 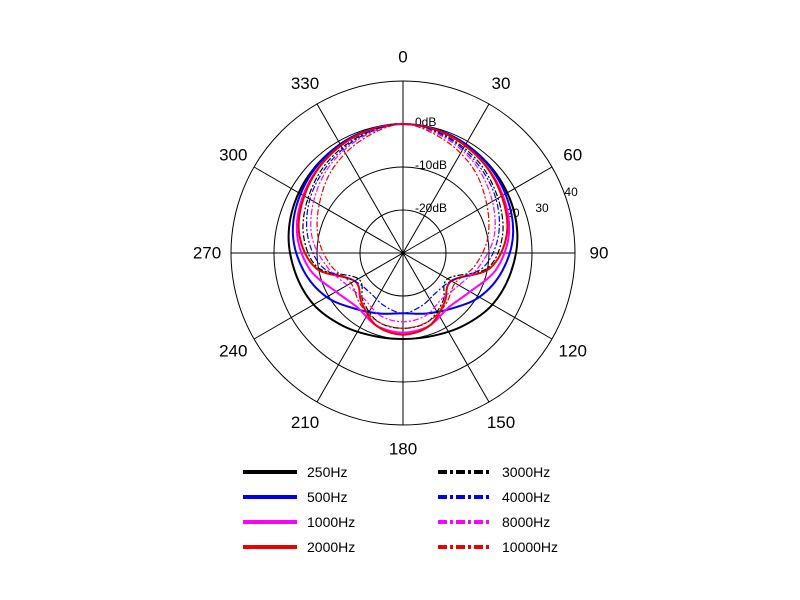 I want to click on ring-label: -10dB, so click(x=431, y=165).